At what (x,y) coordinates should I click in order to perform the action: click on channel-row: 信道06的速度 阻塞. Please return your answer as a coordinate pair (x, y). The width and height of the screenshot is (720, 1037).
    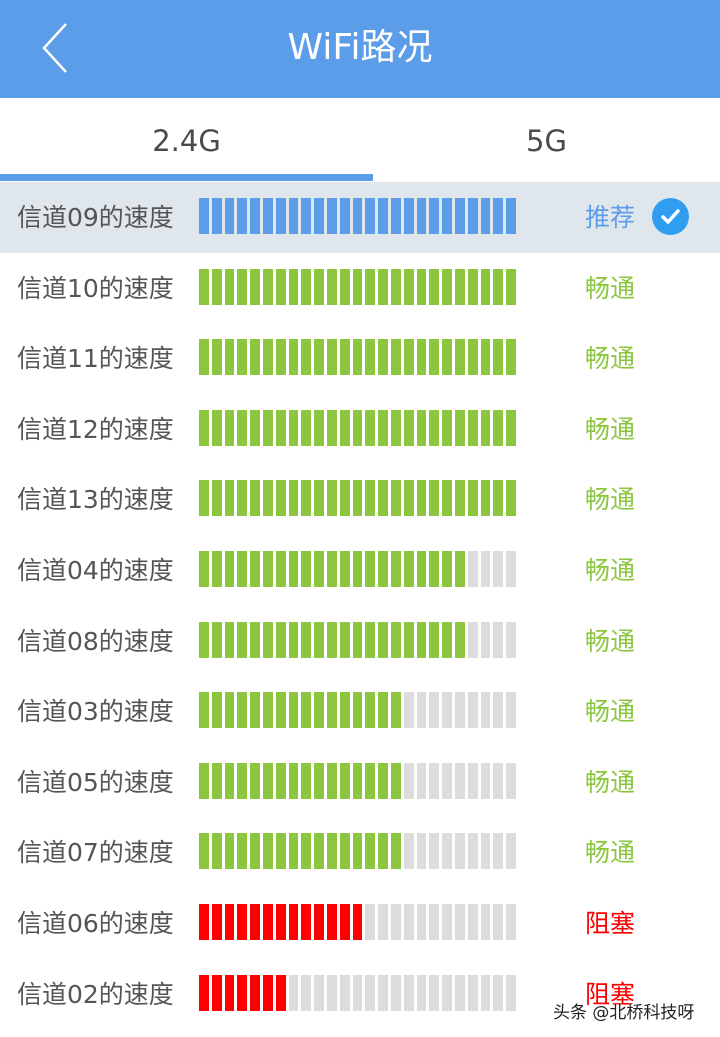
    Looking at the image, I should click on (360, 923).